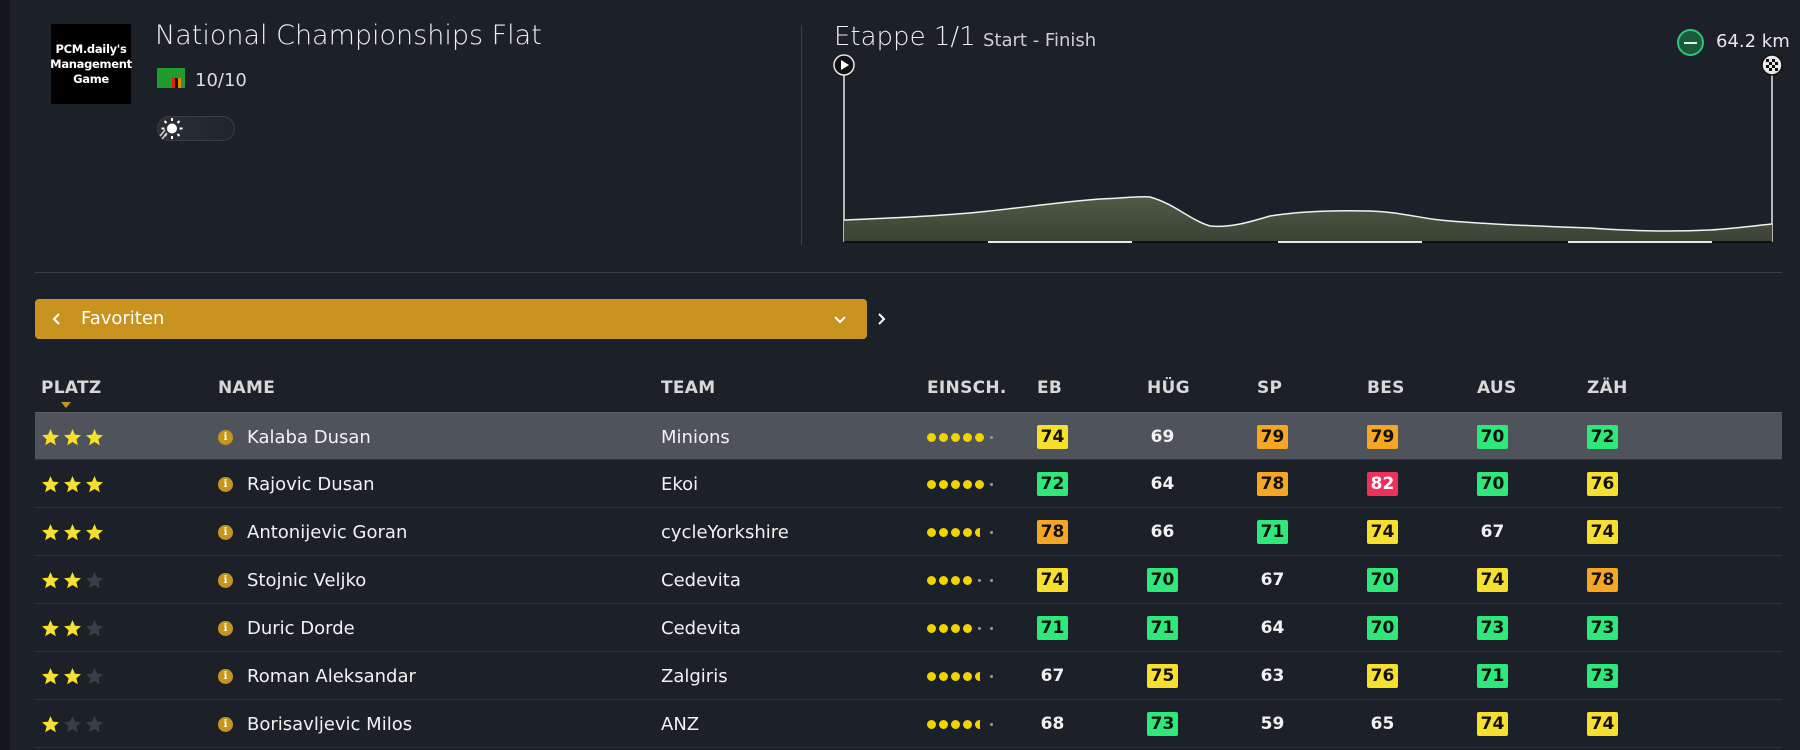 The width and height of the screenshot is (1800, 750). I want to click on section-divider, so click(908, 272).